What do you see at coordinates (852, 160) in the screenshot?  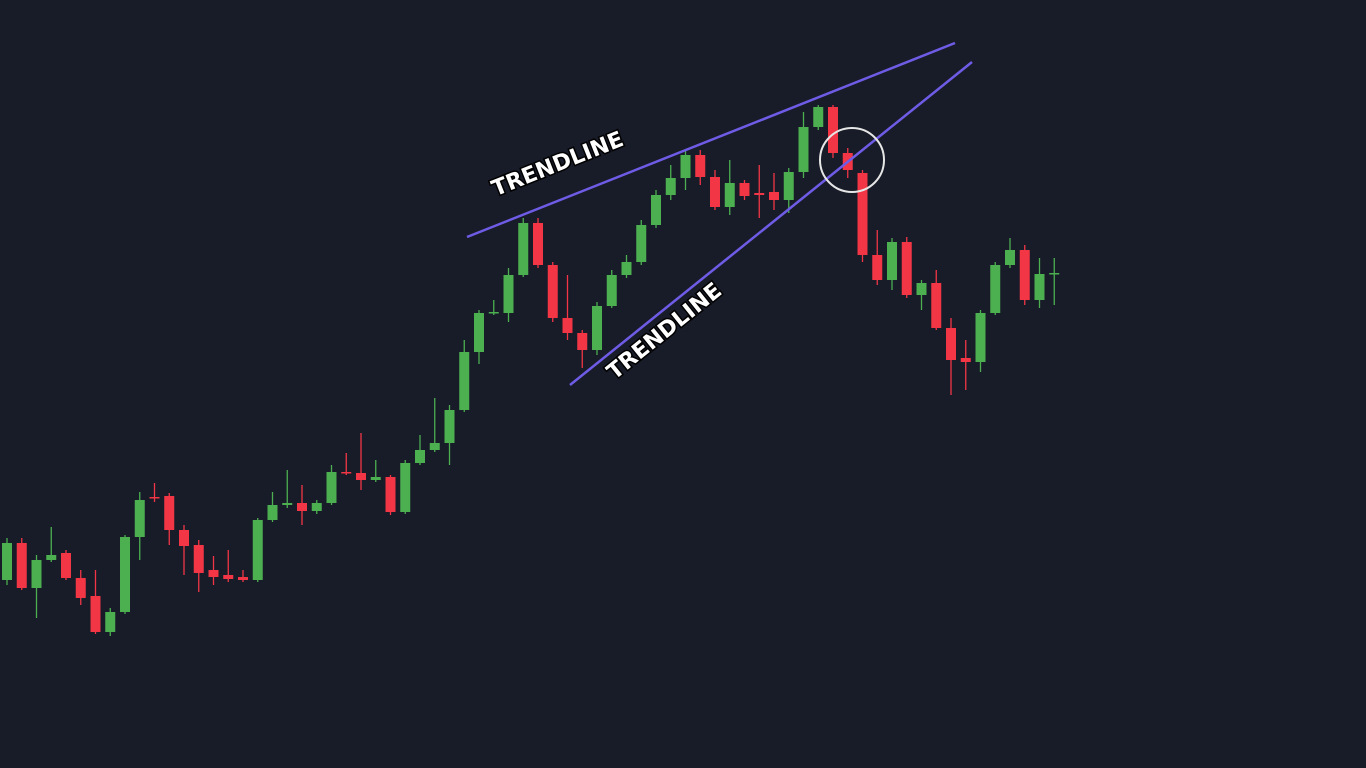 I see `breakout-circle` at bounding box center [852, 160].